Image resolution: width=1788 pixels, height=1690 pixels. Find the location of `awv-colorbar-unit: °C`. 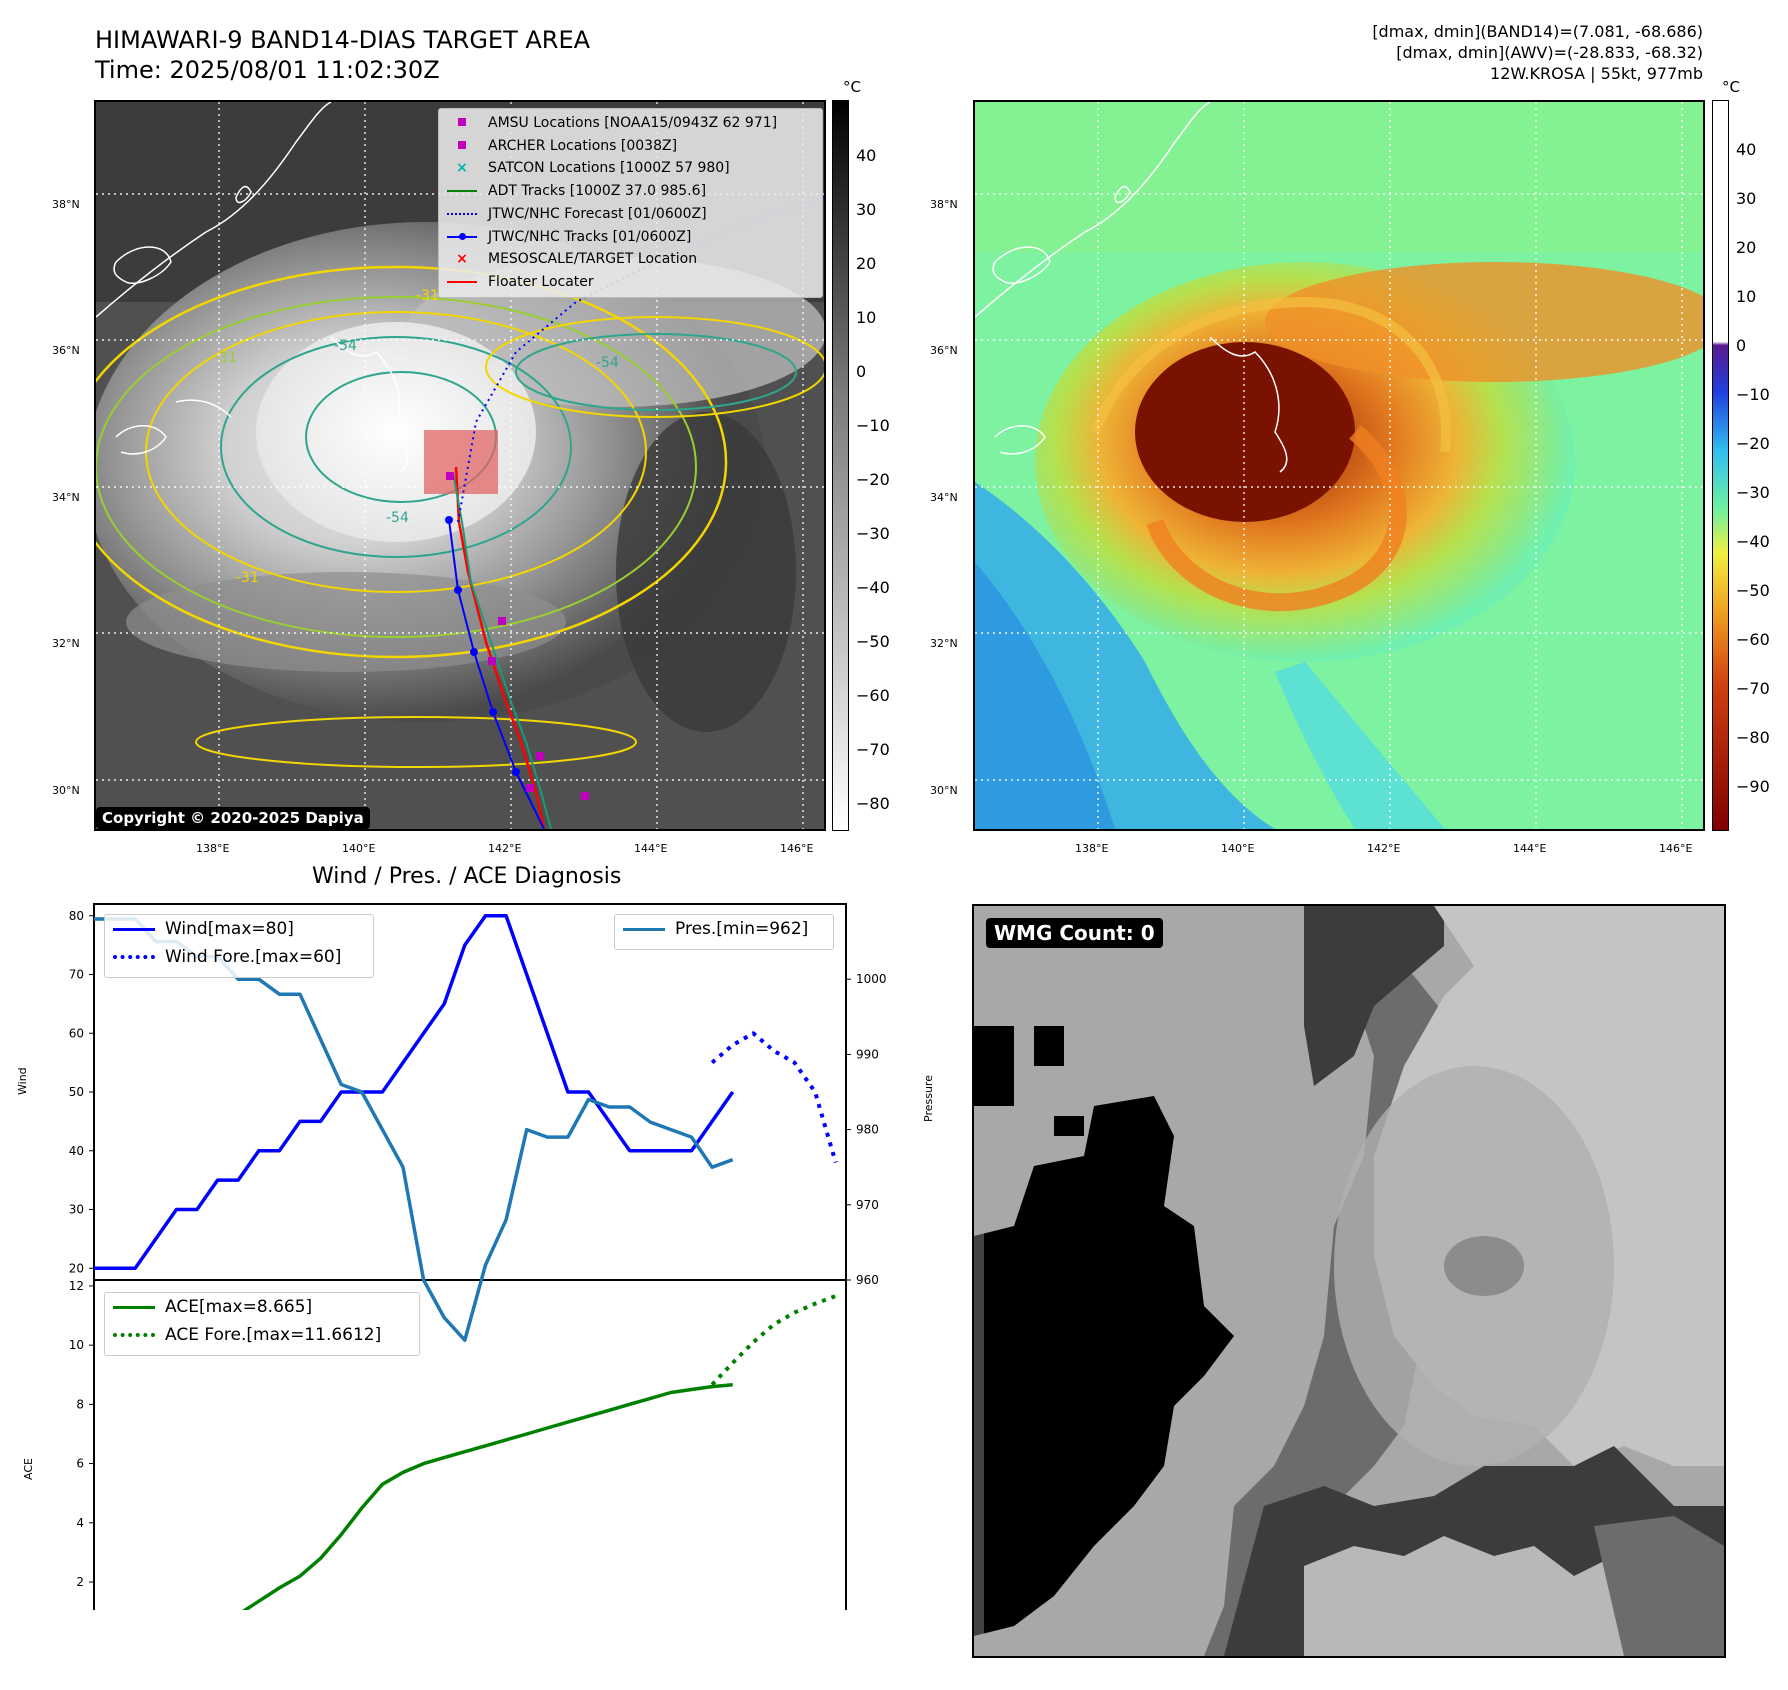

awv-colorbar-unit: °C is located at coordinates (1731, 87).